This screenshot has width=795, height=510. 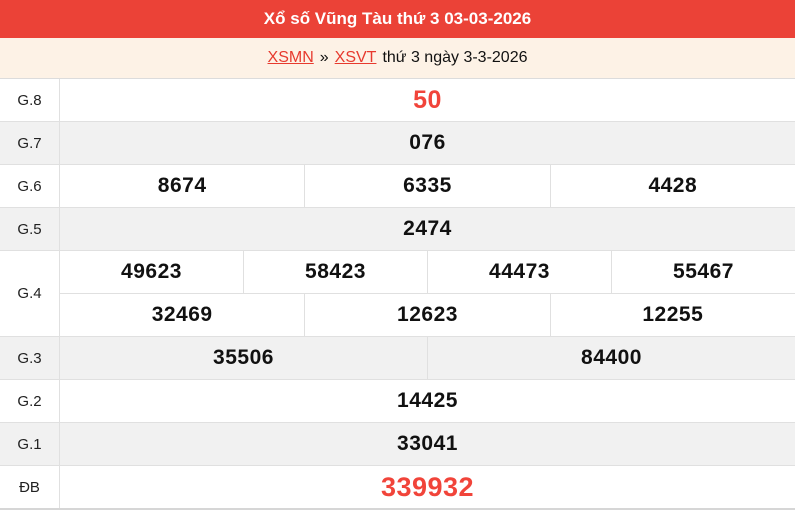 What do you see at coordinates (428, 315) in the screenshot?
I see `prize-value-g4-6: 12623` at bounding box center [428, 315].